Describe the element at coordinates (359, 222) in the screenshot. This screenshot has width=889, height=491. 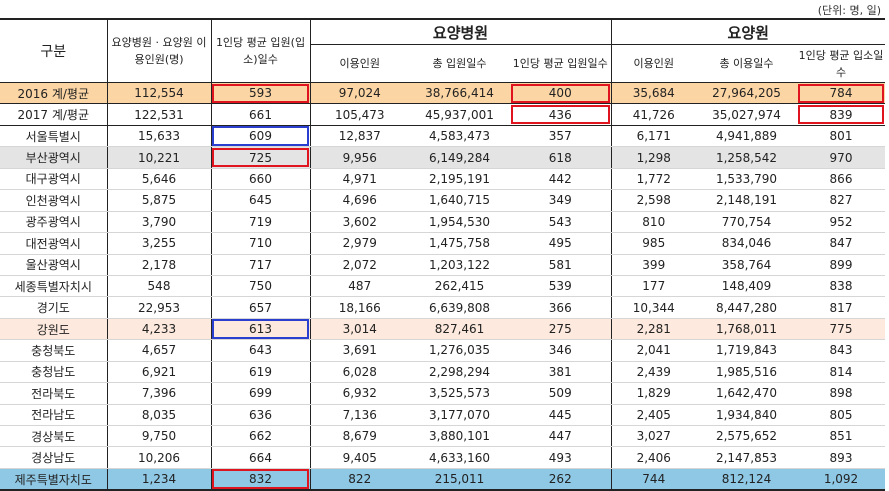
I see `hospital-users-cell: 3,602` at that location.